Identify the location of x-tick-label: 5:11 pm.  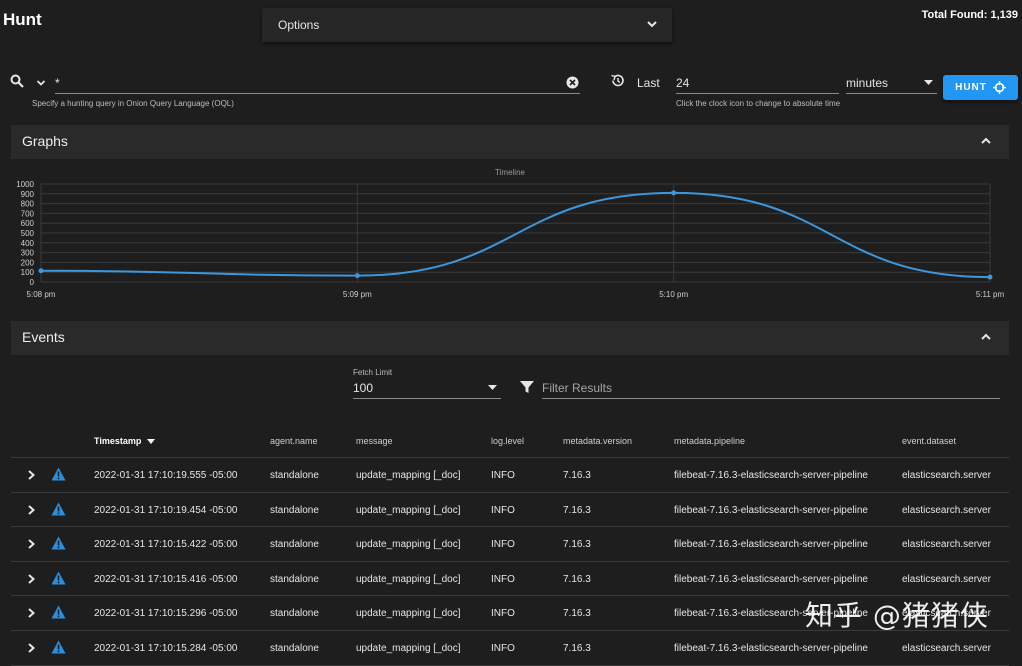
(990, 294).